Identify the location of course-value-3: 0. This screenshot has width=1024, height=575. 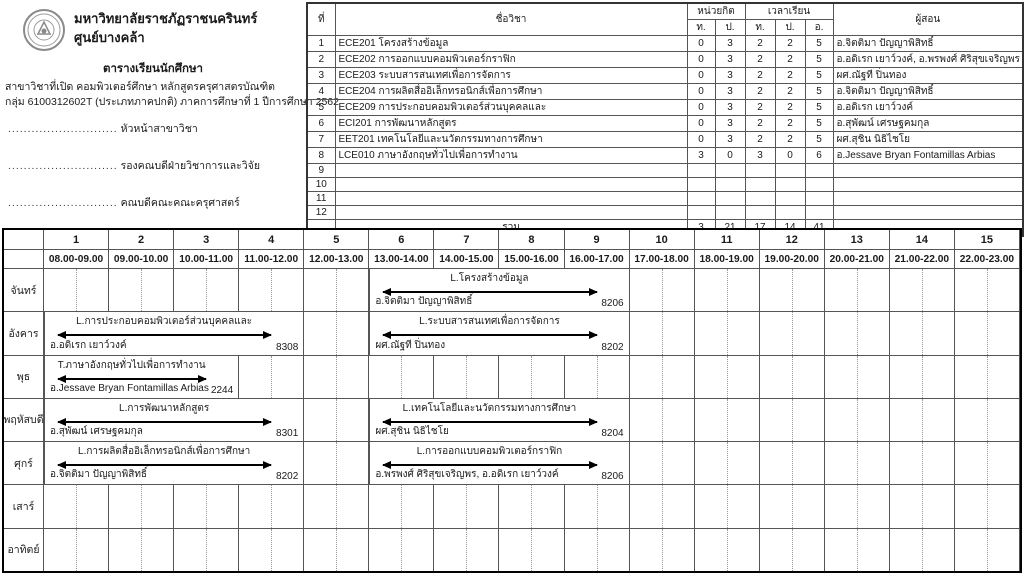
(790, 155).